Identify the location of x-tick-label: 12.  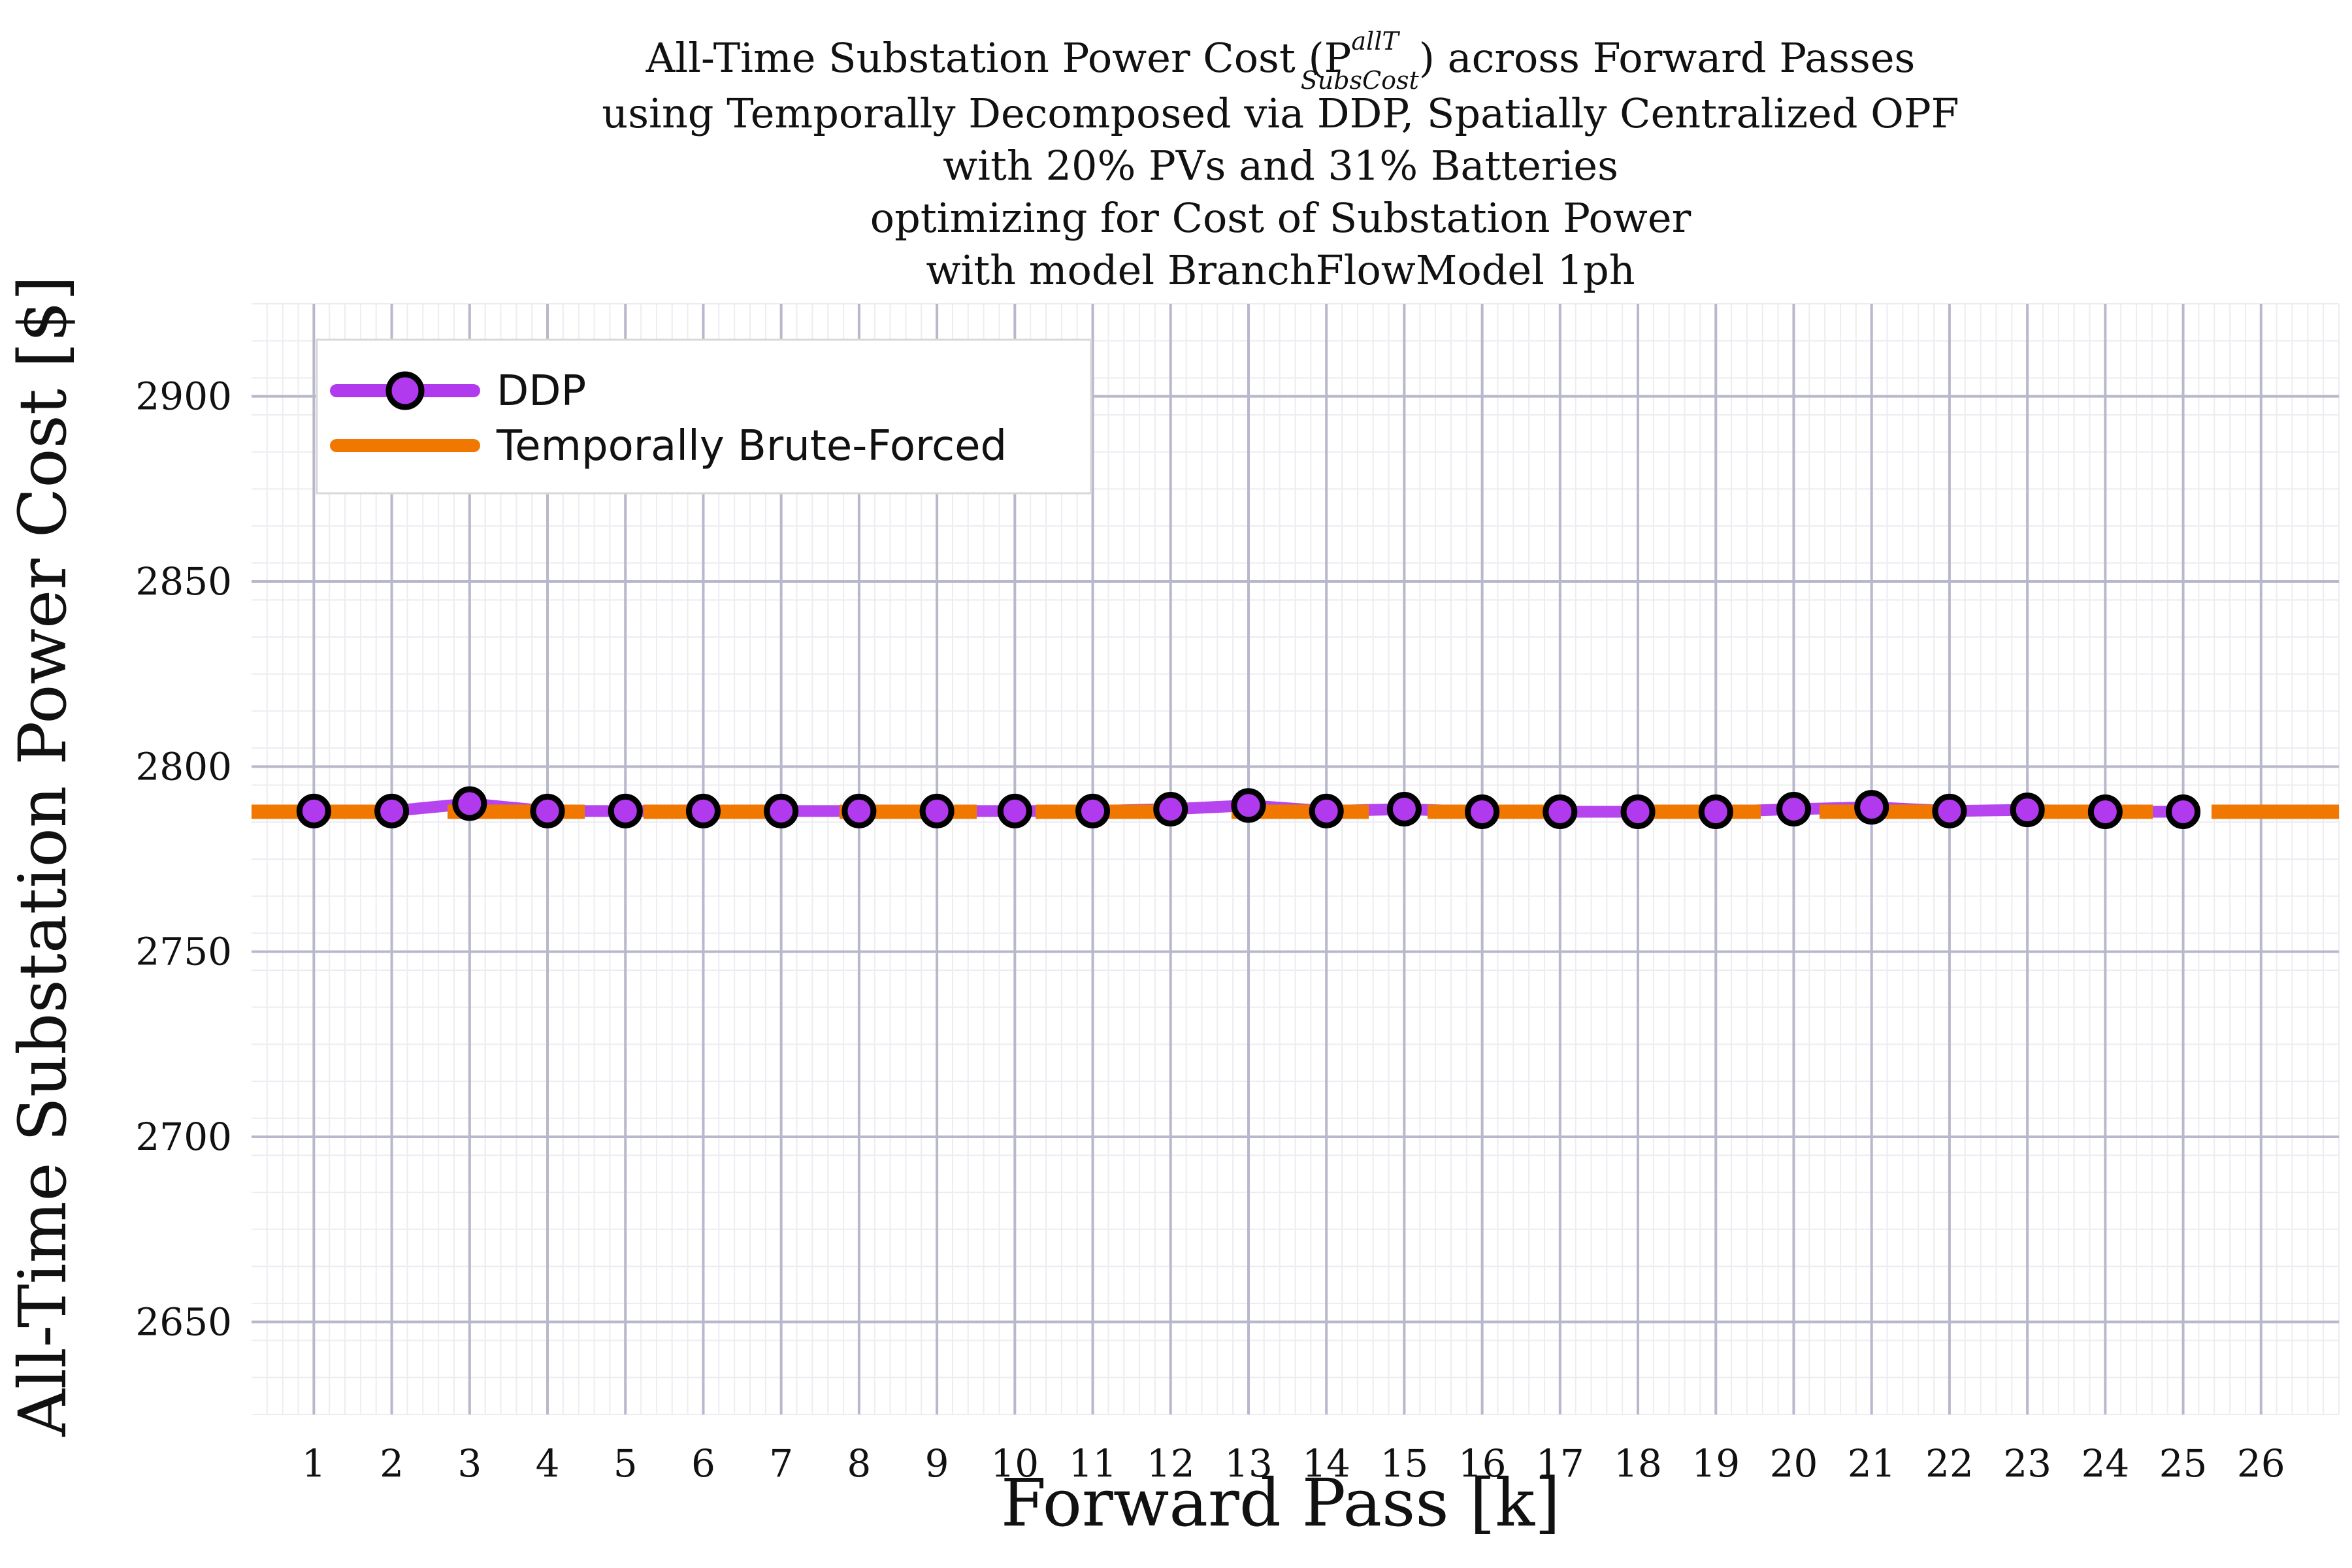
(1171, 1463).